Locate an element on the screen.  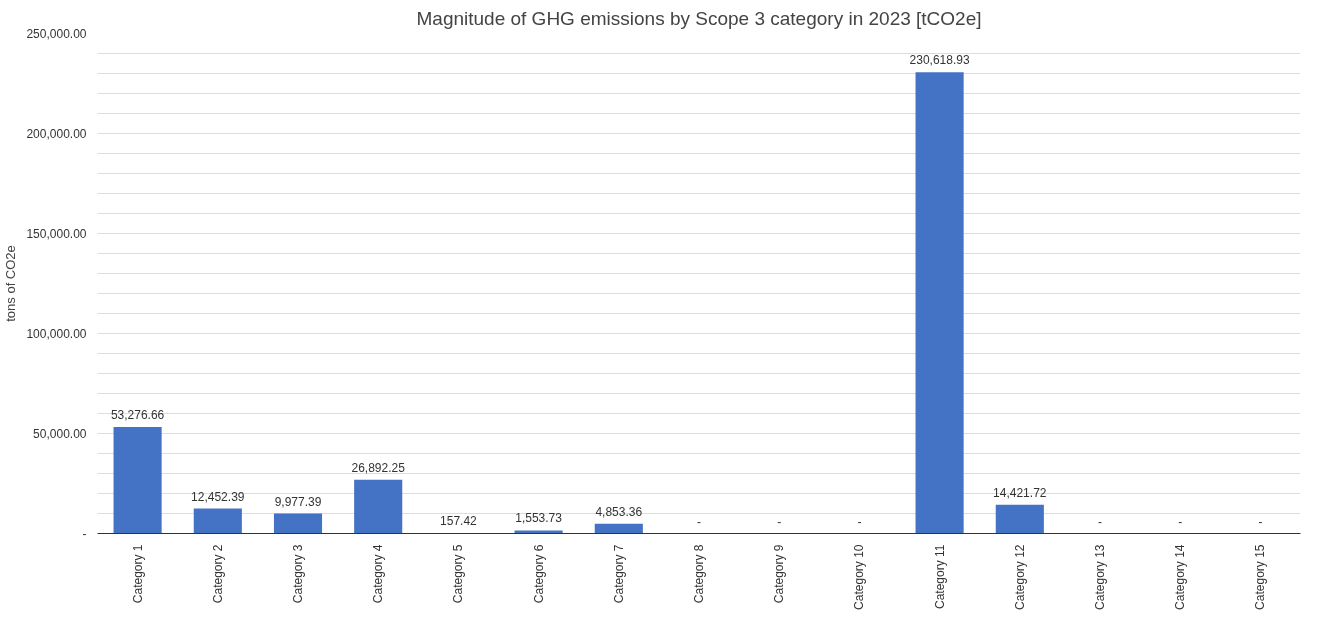
data-label: 1,553.73 is located at coordinates (539, 518).